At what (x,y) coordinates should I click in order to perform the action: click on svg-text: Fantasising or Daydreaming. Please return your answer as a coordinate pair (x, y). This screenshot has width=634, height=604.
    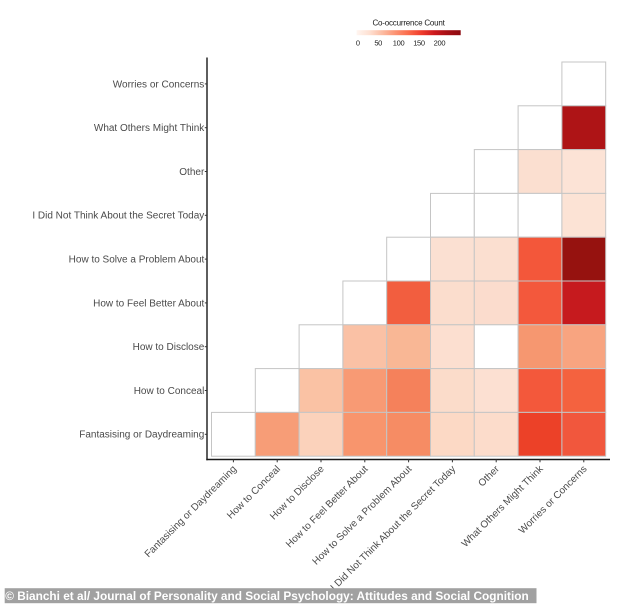
    Looking at the image, I should click on (141, 435).